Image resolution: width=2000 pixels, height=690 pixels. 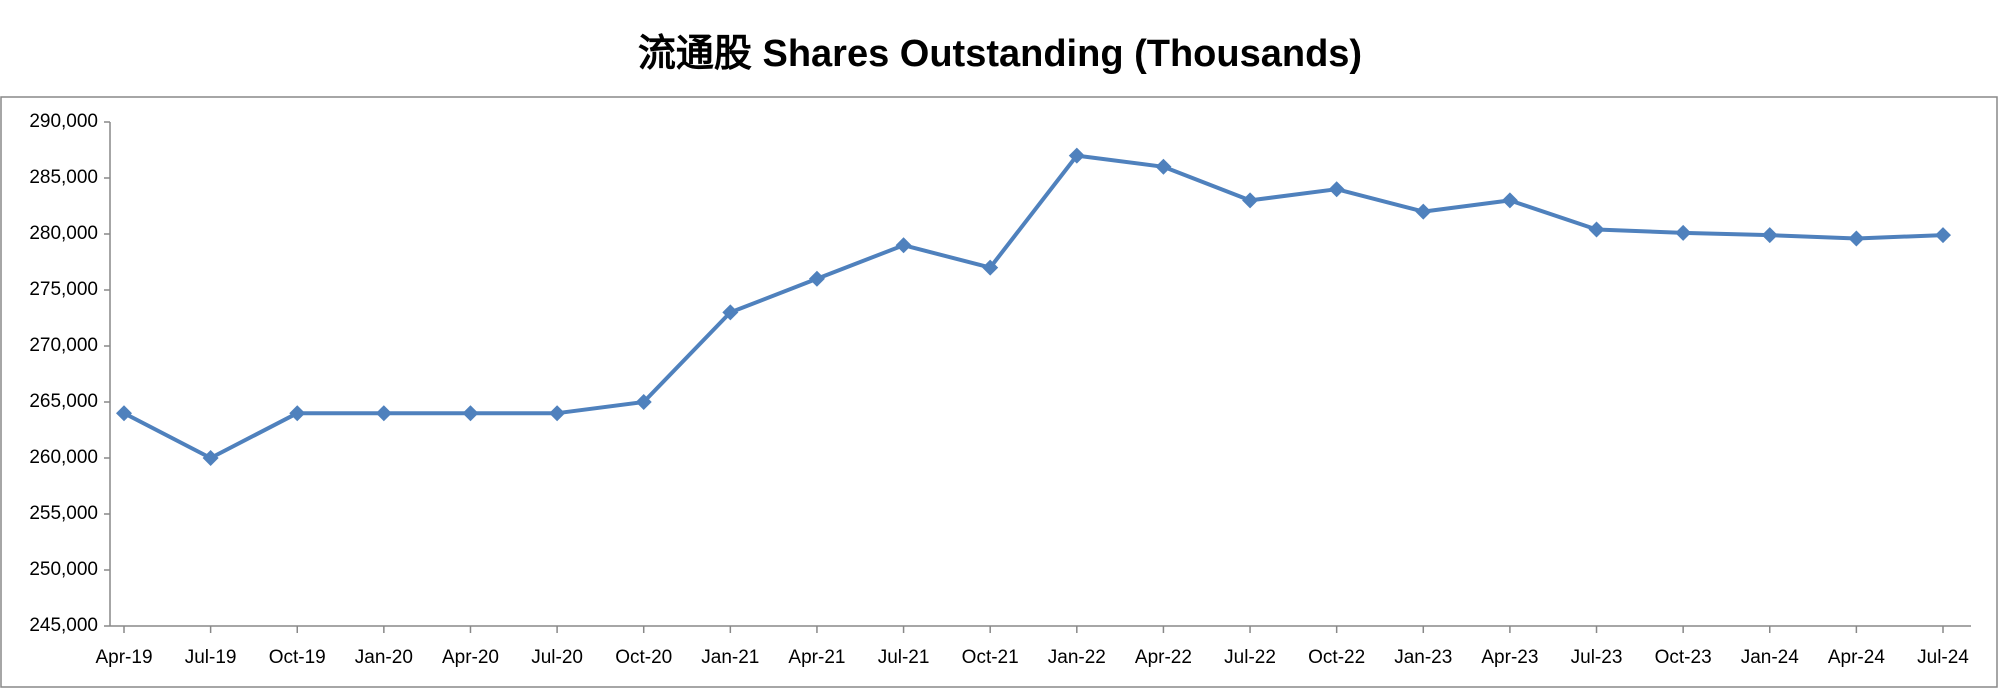 I want to click on x-tick-label: Jul-23, so click(x=1597, y=657).